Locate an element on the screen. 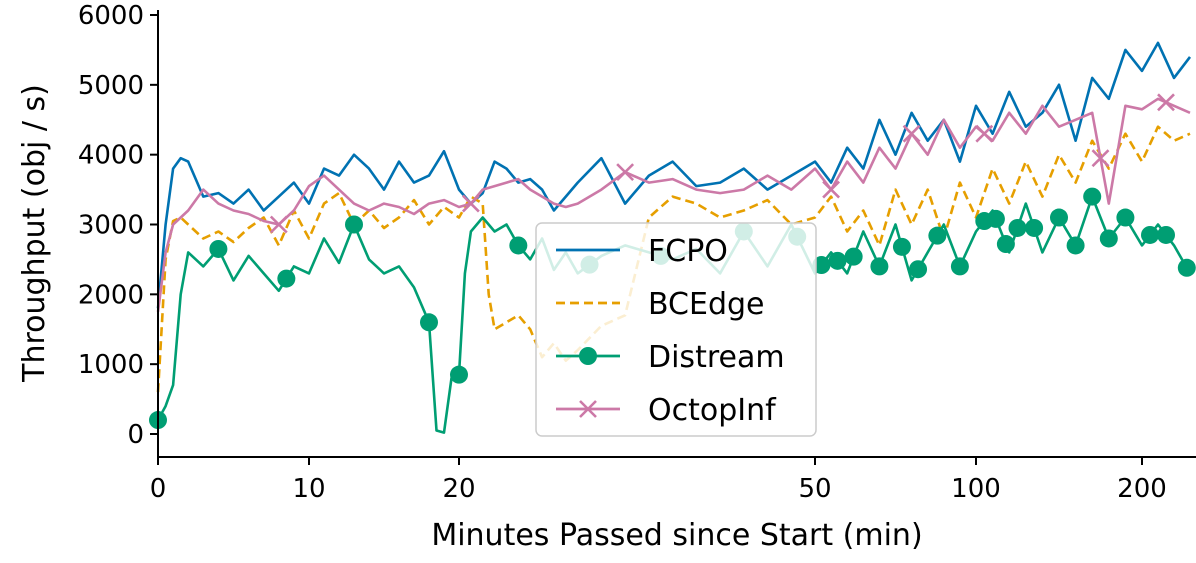  y-tick-label-3: 3000 is located at coordinates (111, 226).